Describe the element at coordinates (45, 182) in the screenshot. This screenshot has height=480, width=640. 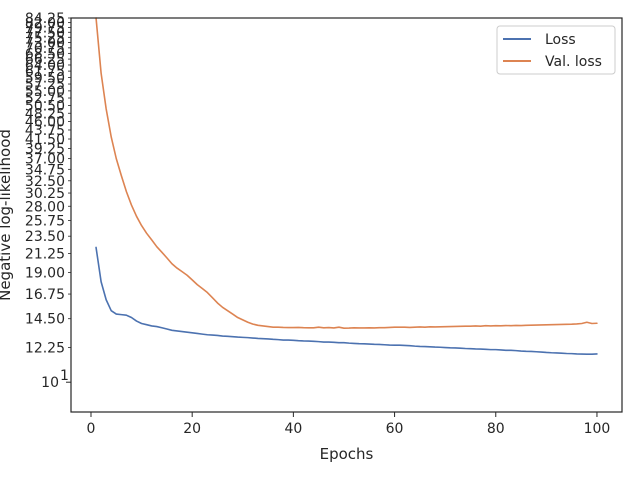
I see `y-tick-label: 32.50` at that location.